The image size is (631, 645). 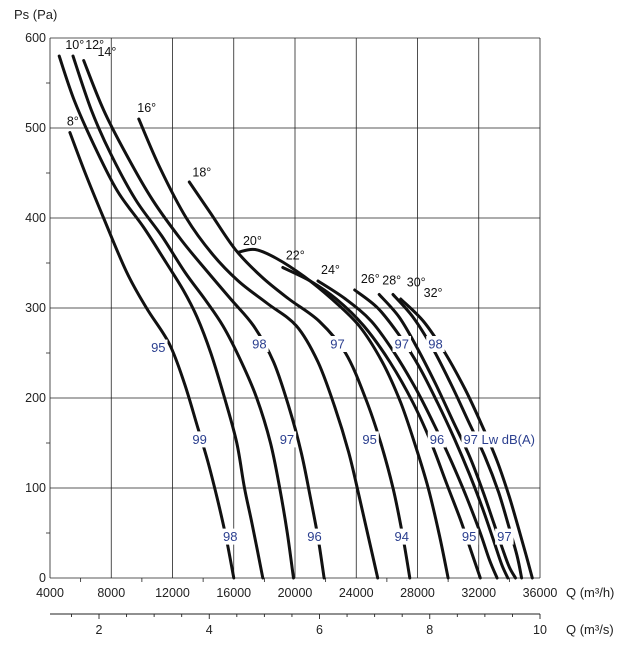 I want to click on blade-angle-label: 24°, so click(x=330, y=270).